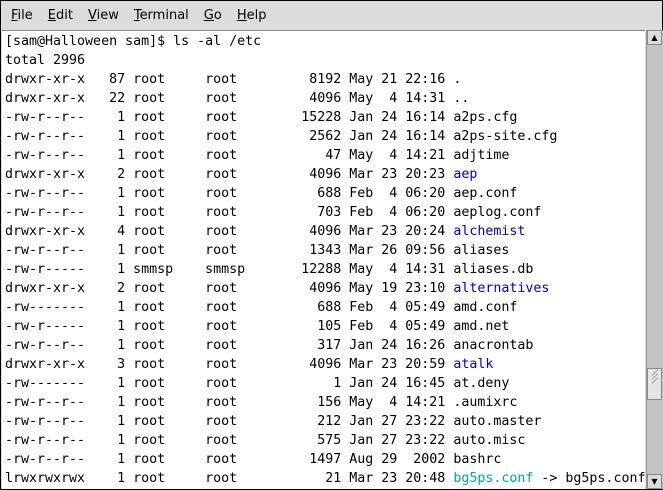  I want to click on file-name: amd.net, so click(481, 326).